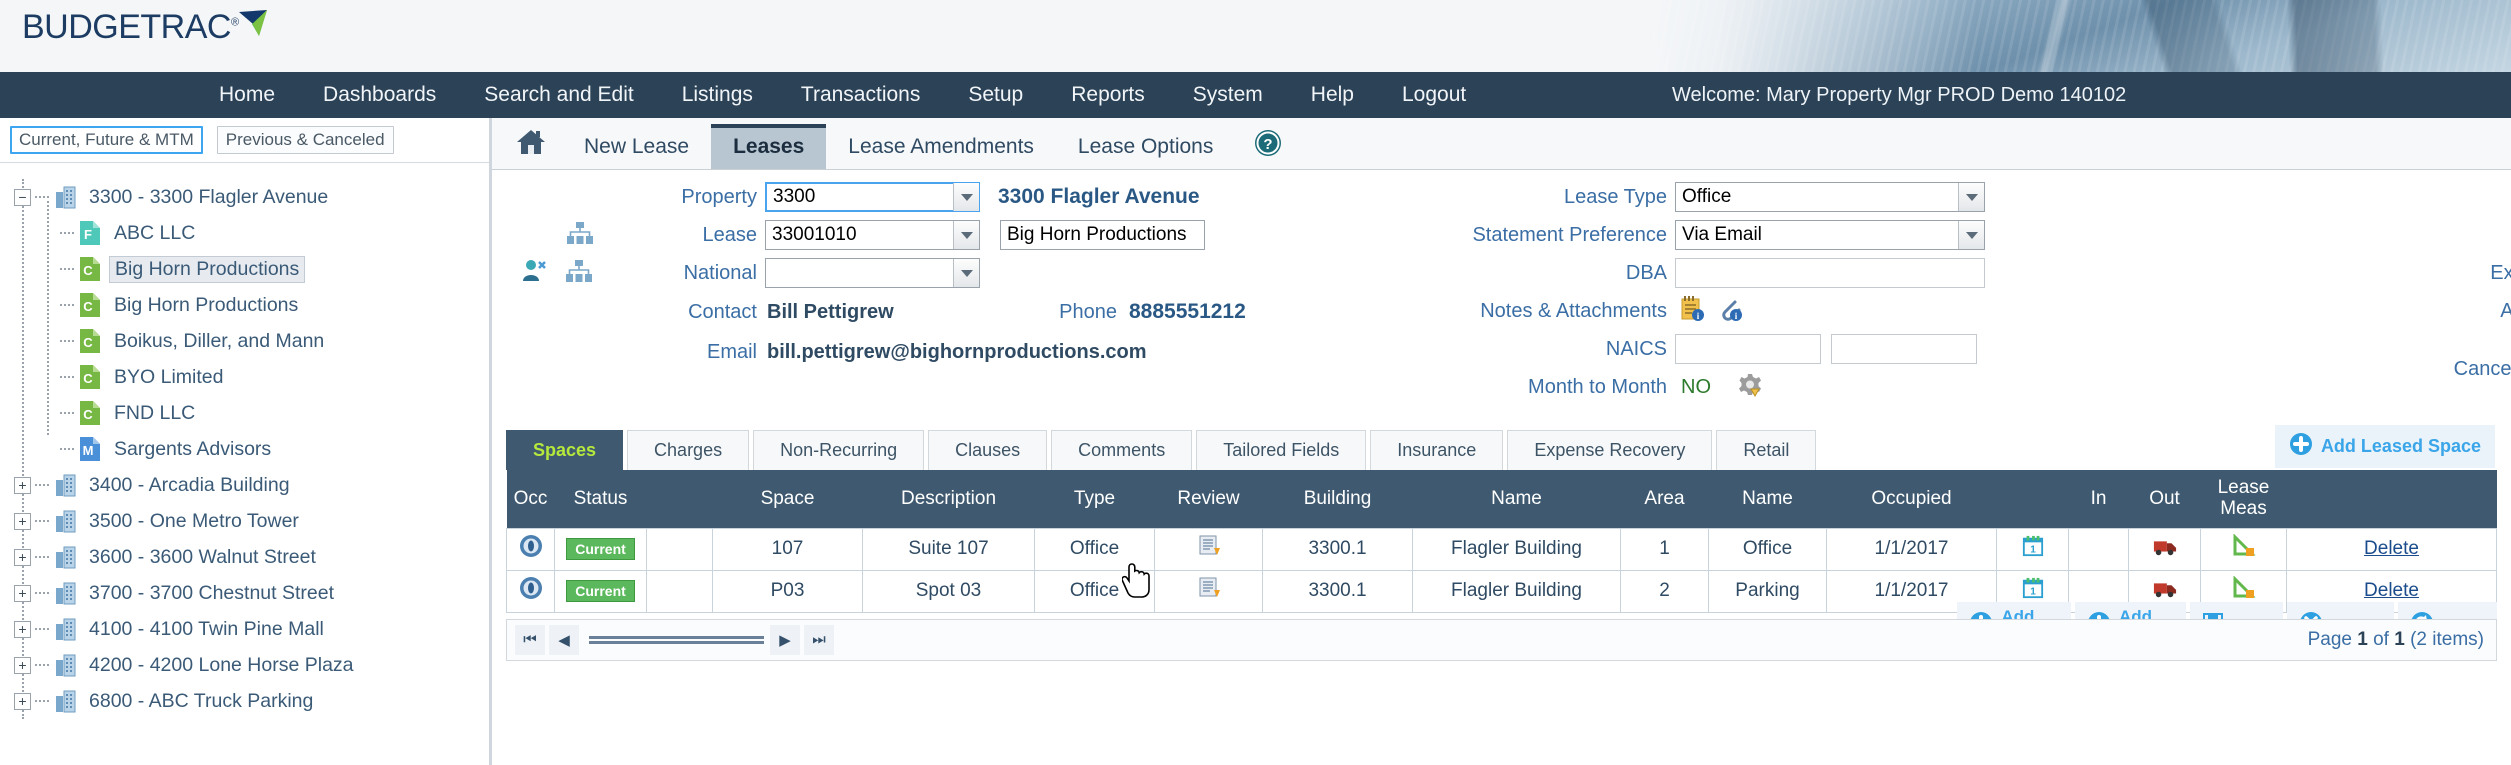  I want to click on tree-node-label: Boikus, Diller, and Mann, so click(219, 340).